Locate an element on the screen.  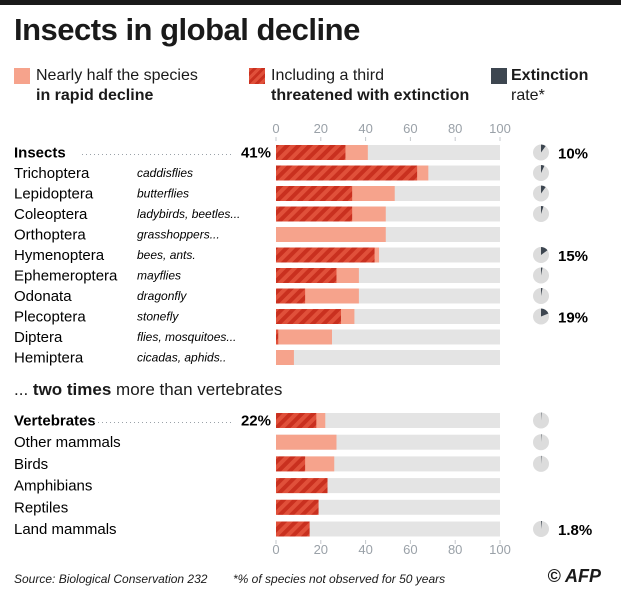
row-label: Lepidoptera is located at coordinates (54, 194).